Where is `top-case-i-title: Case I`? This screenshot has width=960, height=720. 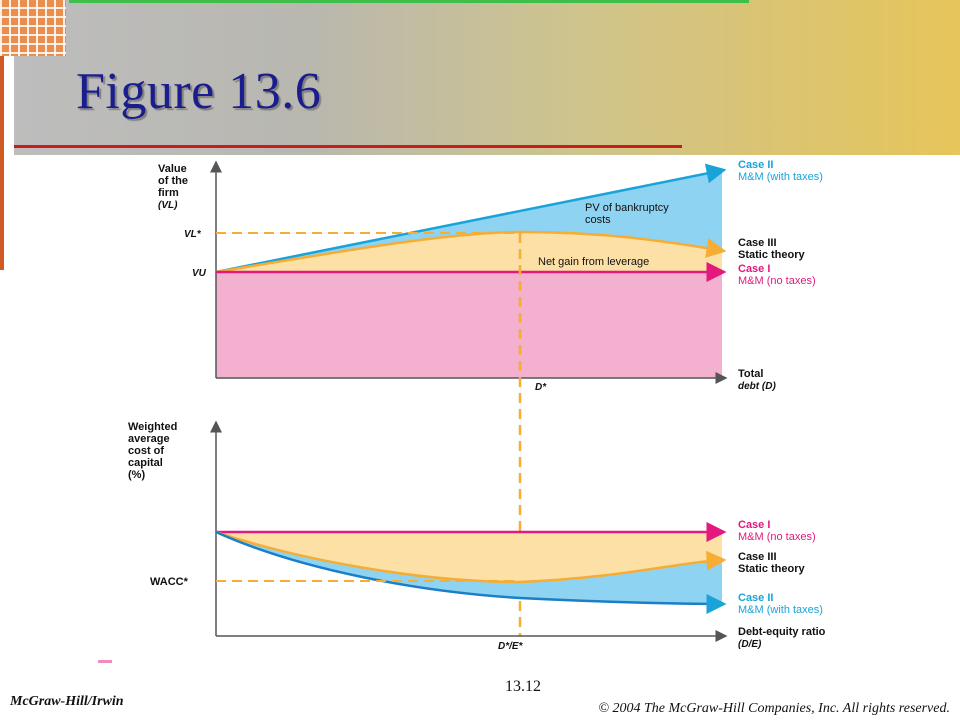 top-case-i-title: Case I is located at coordinates (754, 269).